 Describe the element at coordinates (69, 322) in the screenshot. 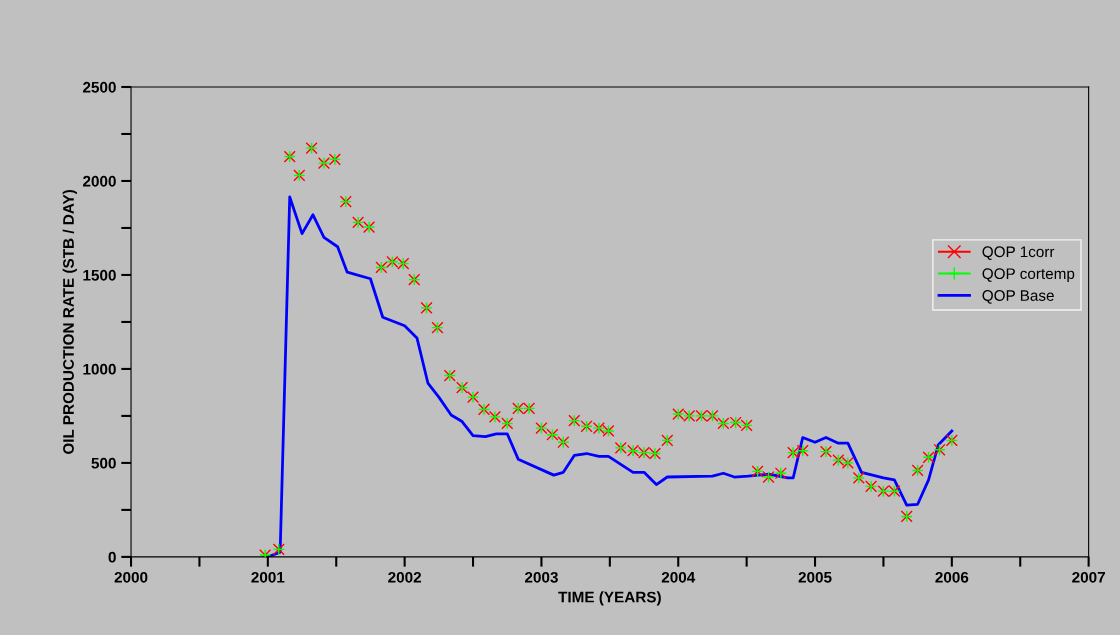

I see `y-axis-title: OIL PRODUCTION RATE (STB / DAY)` at that location.